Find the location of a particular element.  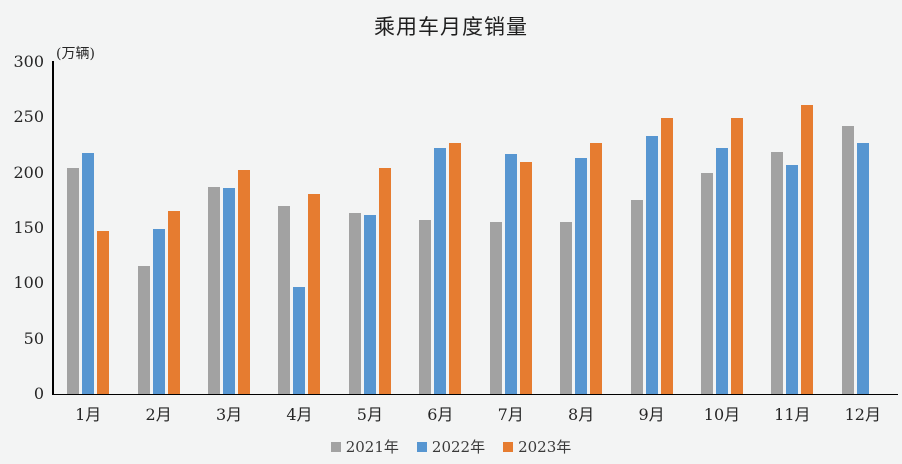

bar-2021年-5月 is located at coordinates (354, 303).